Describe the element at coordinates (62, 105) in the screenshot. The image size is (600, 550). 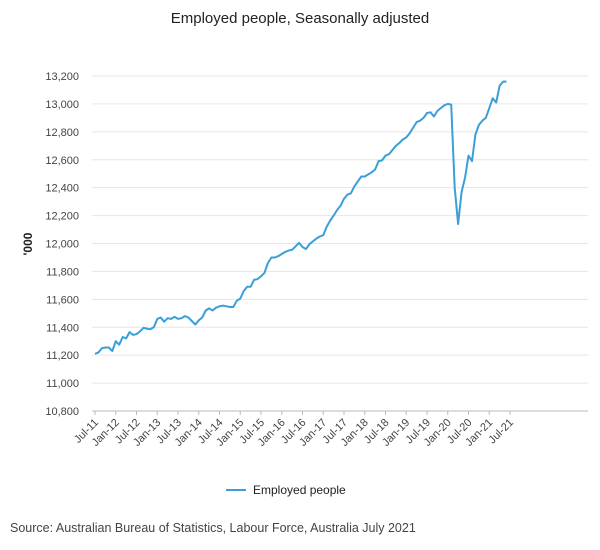
I see `y-tick-label: 13,000` at that location.